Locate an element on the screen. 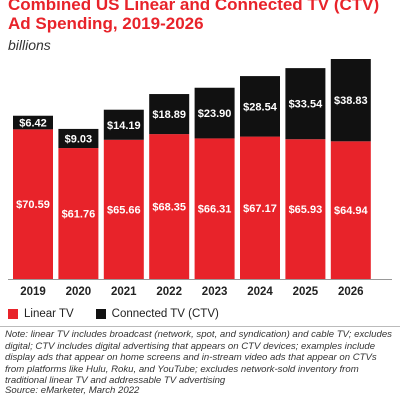 The image size is (400, 400). legend-label-linear: Linear TV is located at coordinates (49, 314).